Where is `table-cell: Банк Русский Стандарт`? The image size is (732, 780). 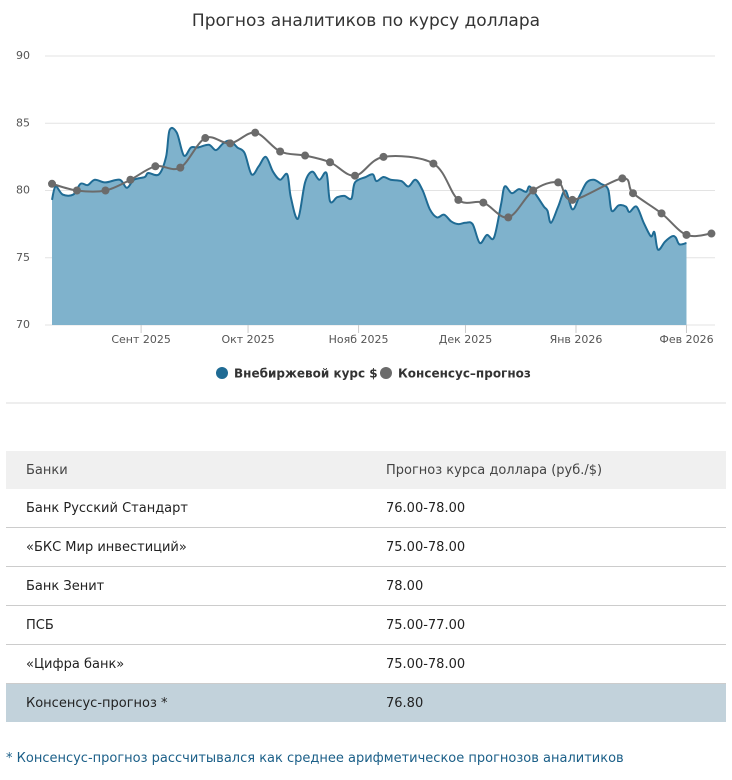 table-cell: Банк Русский Стандарт is located at coordinates (186, 508).